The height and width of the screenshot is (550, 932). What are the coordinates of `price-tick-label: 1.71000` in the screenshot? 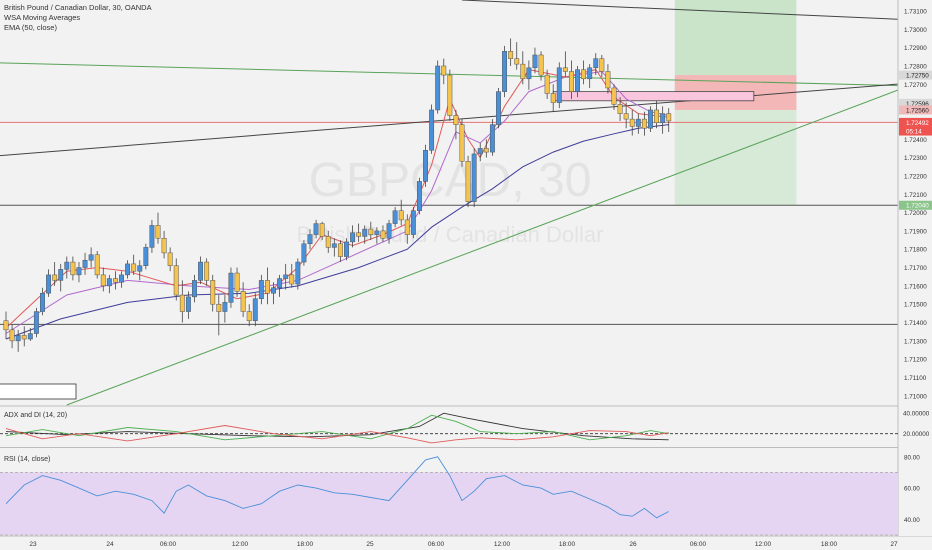 It's located at (915, 396).